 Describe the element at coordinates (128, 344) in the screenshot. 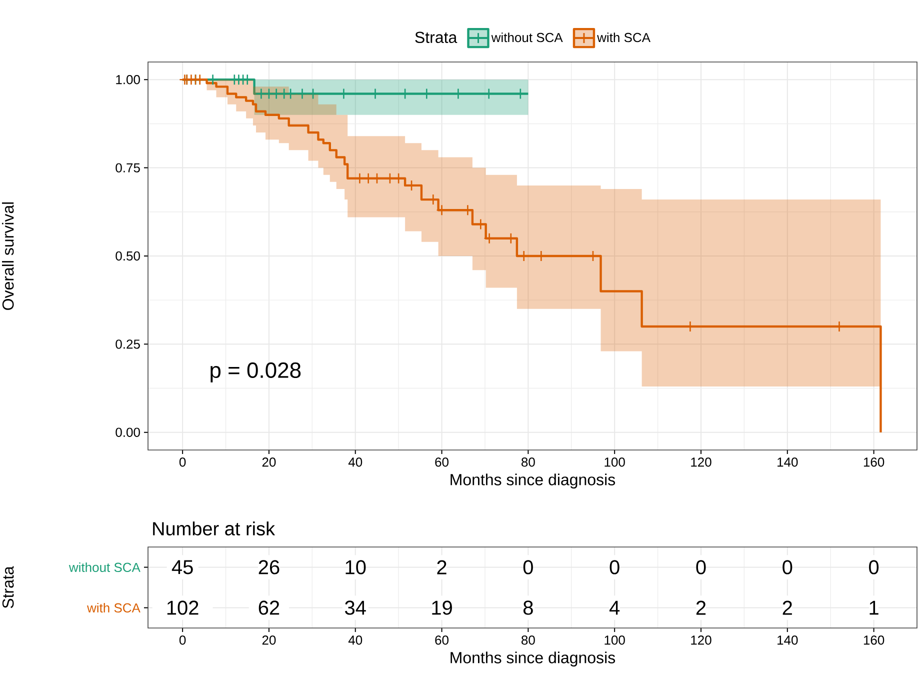

I see `y-tick-label: 0.25` at that location.